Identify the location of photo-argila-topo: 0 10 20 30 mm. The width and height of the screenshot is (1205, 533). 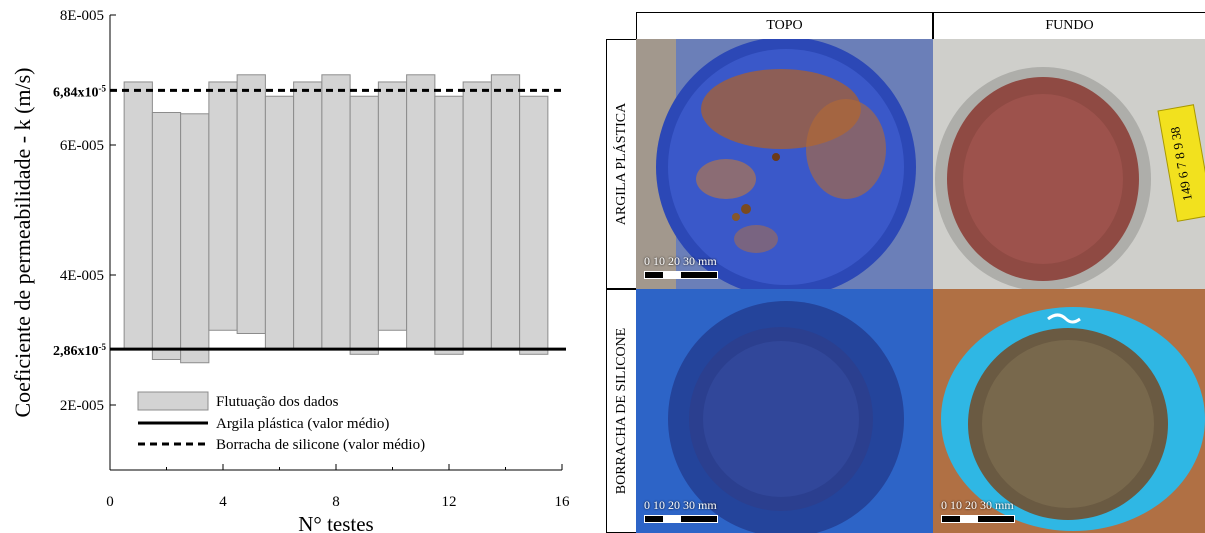
(784, 164).